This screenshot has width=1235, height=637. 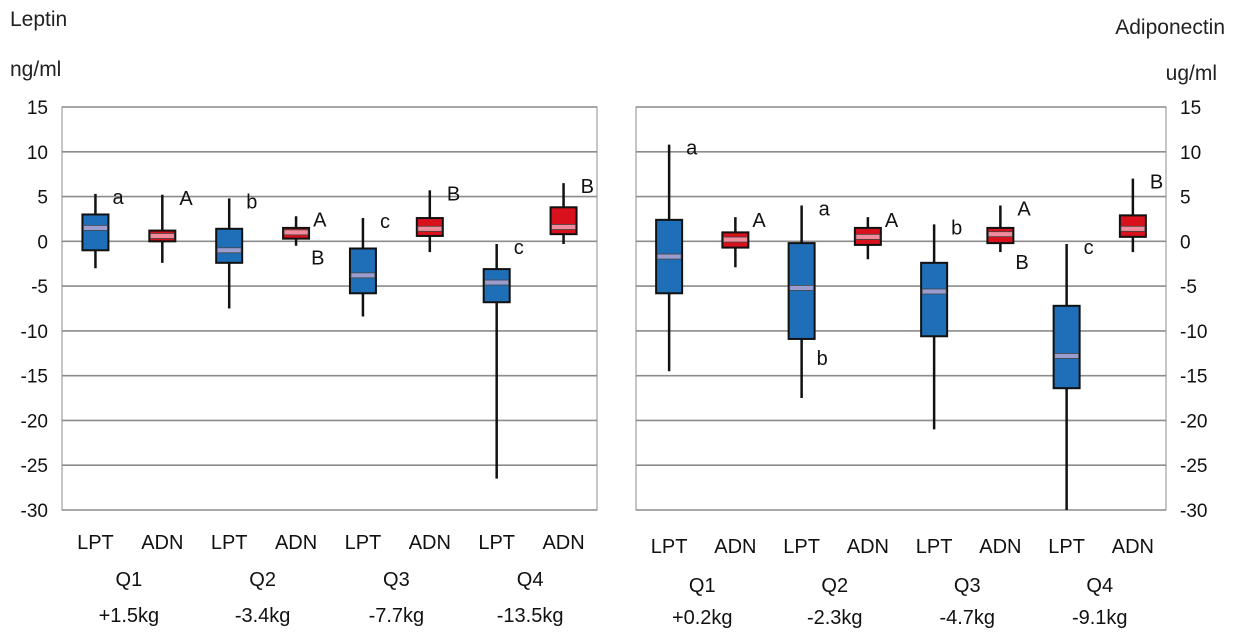 I want to click on adiponectin-unit-label: ug/ml, so click(x=1191, y=73).